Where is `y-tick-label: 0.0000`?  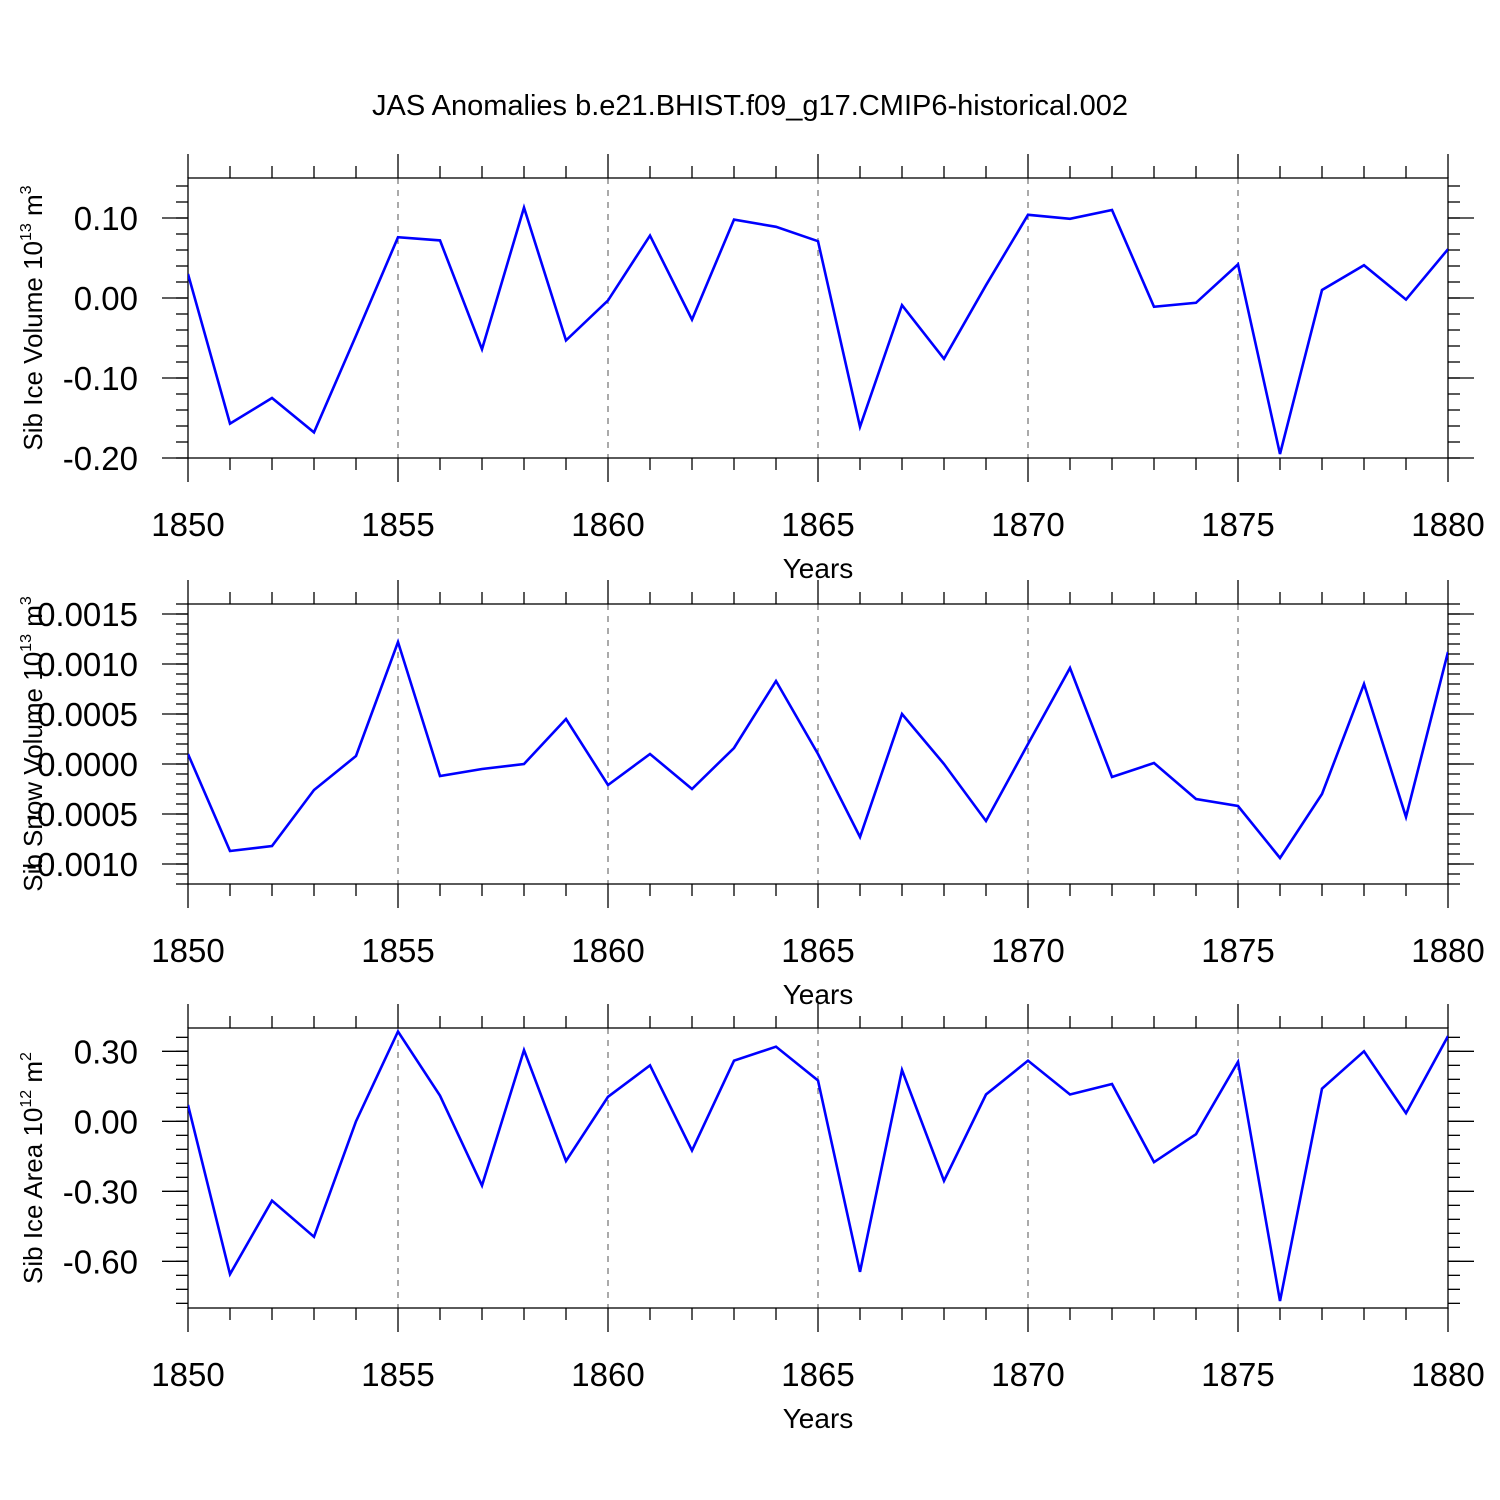
y-tick-label: 0.0000 is located at coordinates (87, 764).